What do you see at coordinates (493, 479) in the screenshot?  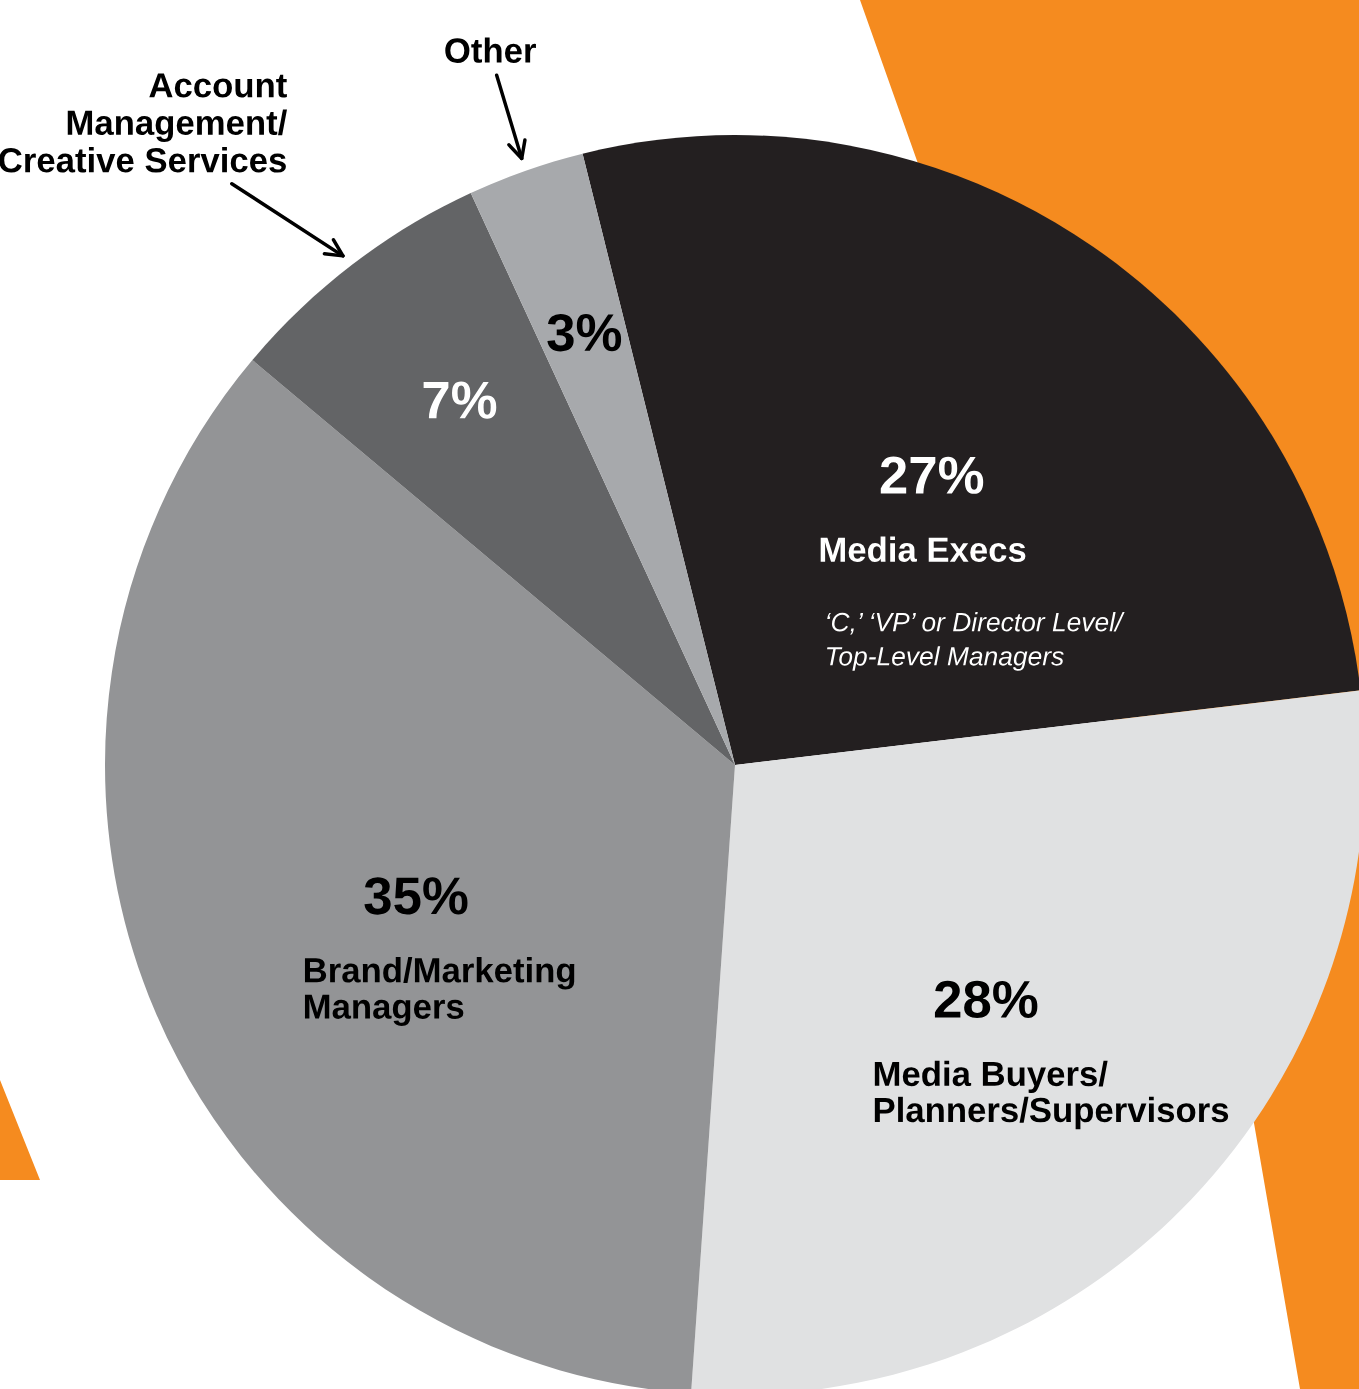 I see `pie-slice` at bounding box center [493, 479].